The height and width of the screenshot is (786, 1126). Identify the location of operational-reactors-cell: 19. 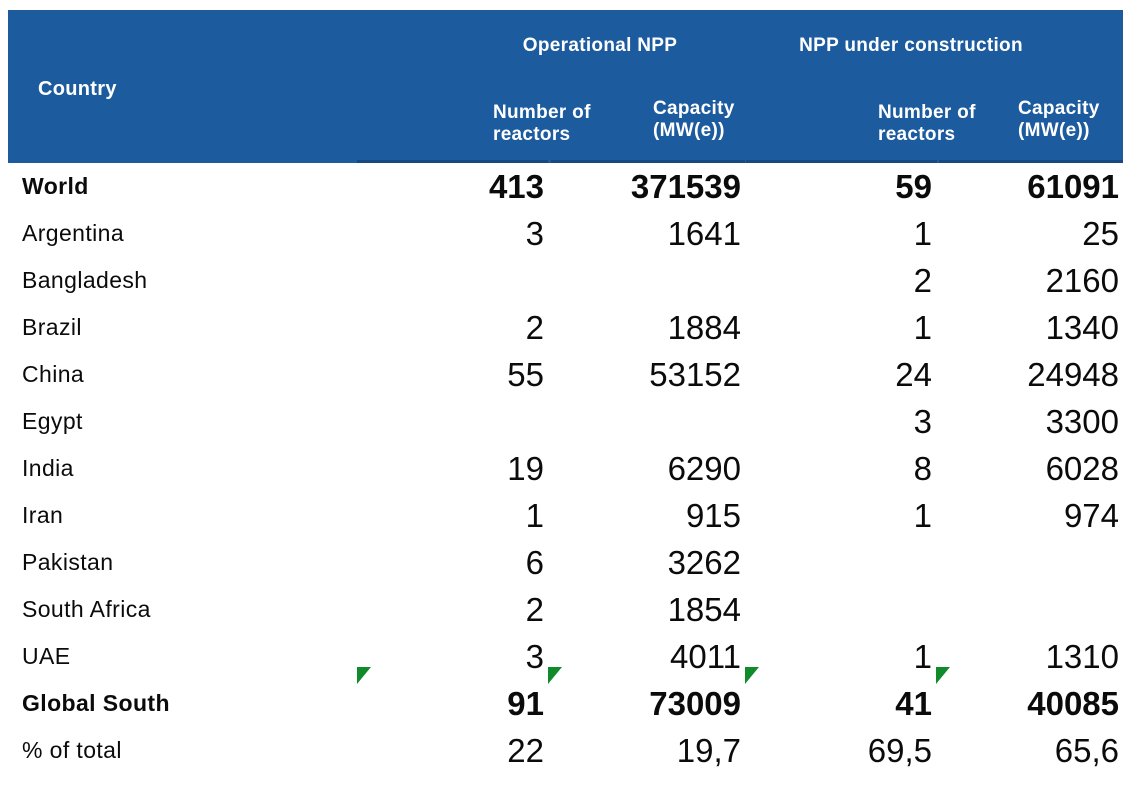
(525, 468).